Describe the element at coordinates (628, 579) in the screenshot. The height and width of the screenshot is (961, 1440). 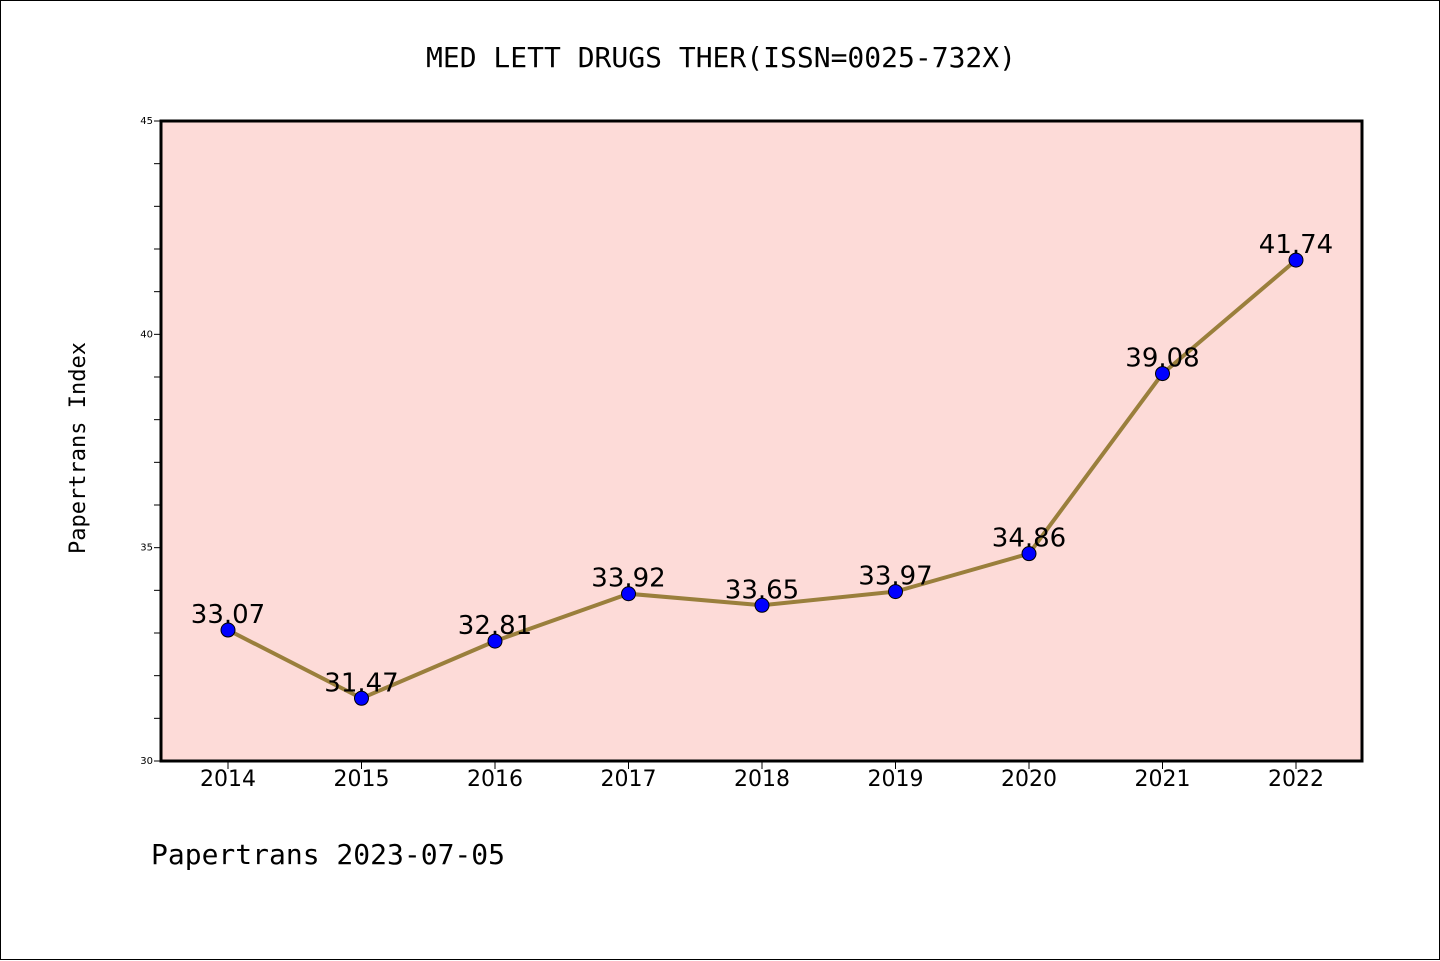
I see `data-label: 33.92` at that location.